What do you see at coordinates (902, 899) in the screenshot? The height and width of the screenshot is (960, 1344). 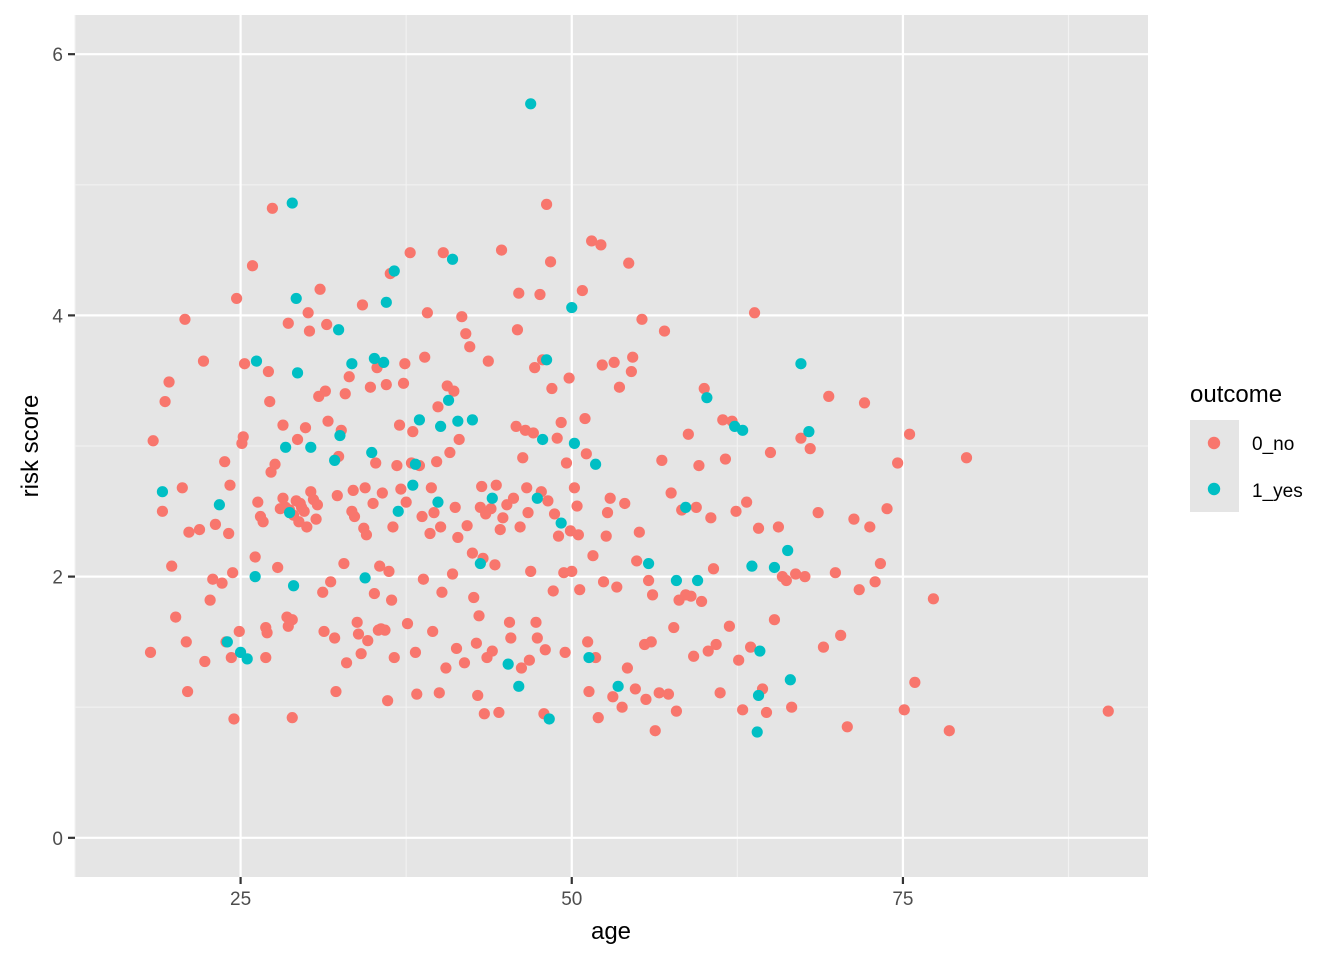 I see `x-tick-label: 75` at bounding box center [902, 899].